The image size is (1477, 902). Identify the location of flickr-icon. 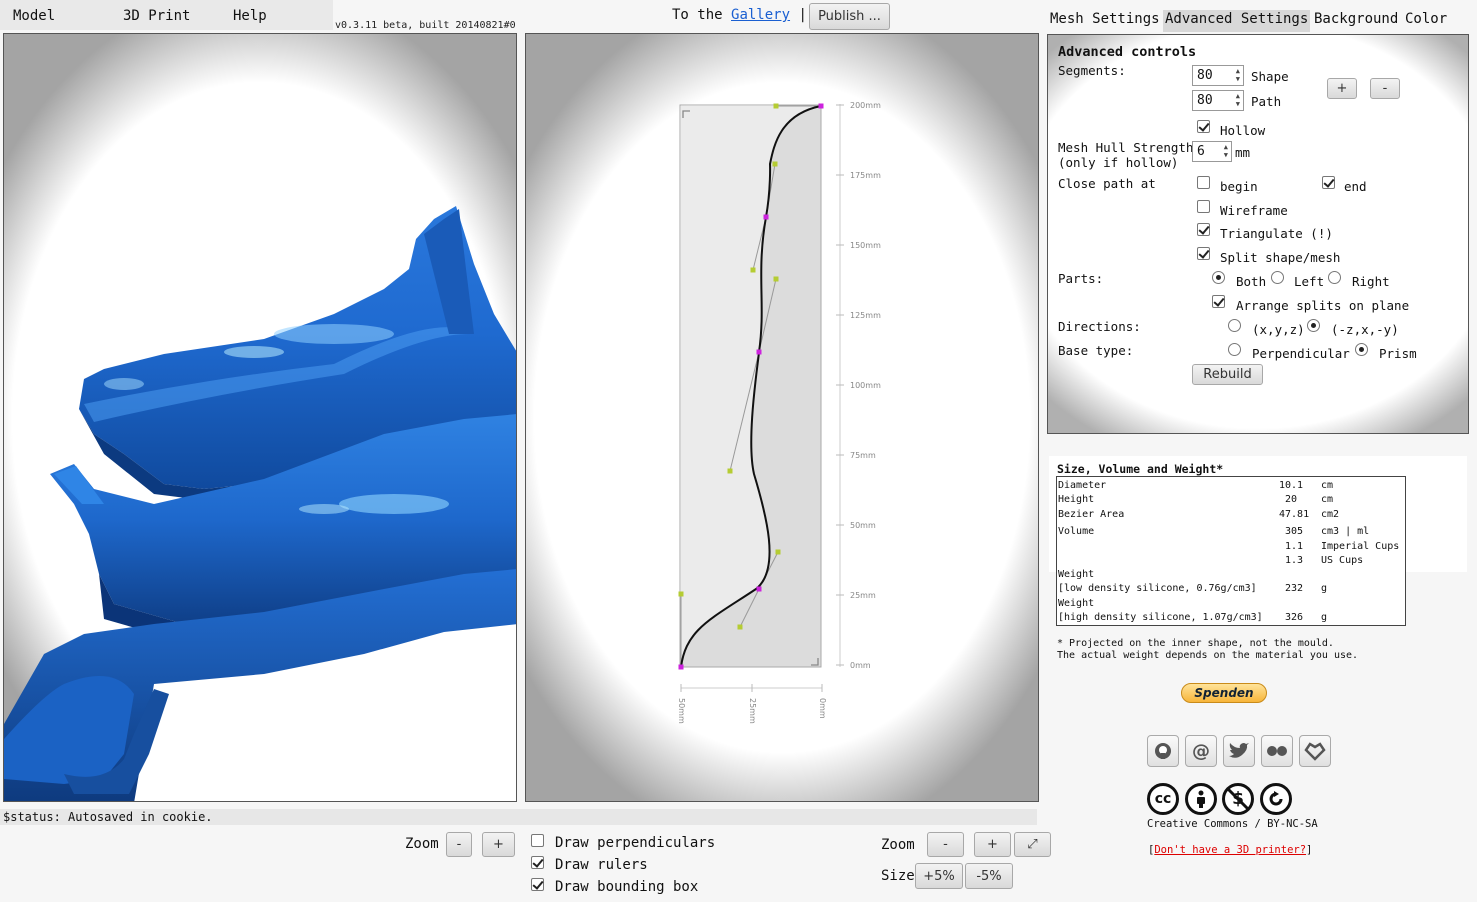
(1277, 751).